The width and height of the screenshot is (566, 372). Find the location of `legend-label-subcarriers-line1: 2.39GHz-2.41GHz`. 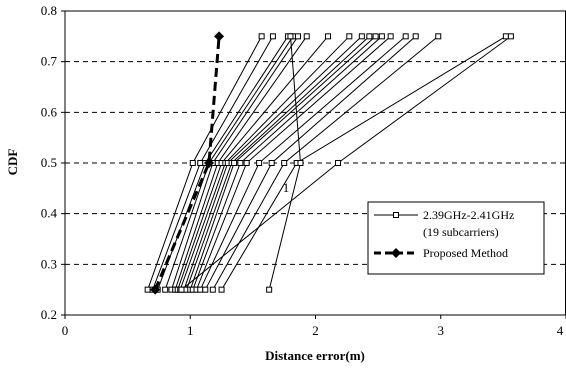

legend-label-subcarriers-line1: 2.39GHz-2.41GHz is located at coordinates (468, 215).